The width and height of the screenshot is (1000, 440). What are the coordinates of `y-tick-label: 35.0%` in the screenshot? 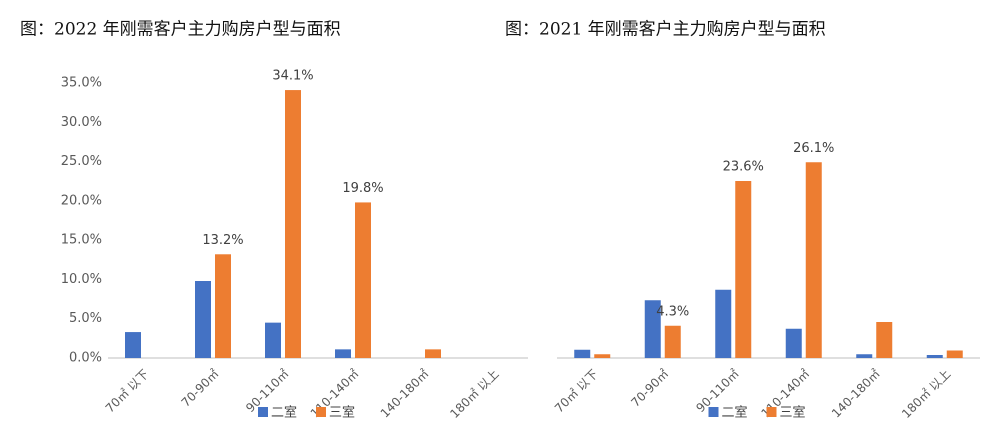 It's located at (81, 83).